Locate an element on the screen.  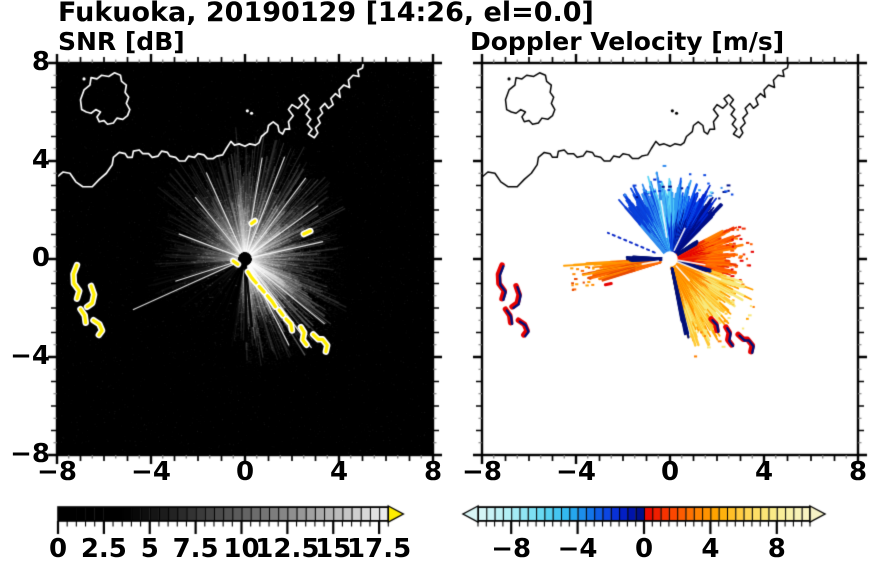
figure-title: Fukuoka, 20190129 [14:26, el=0.0] is located at coordinates (326, 14).